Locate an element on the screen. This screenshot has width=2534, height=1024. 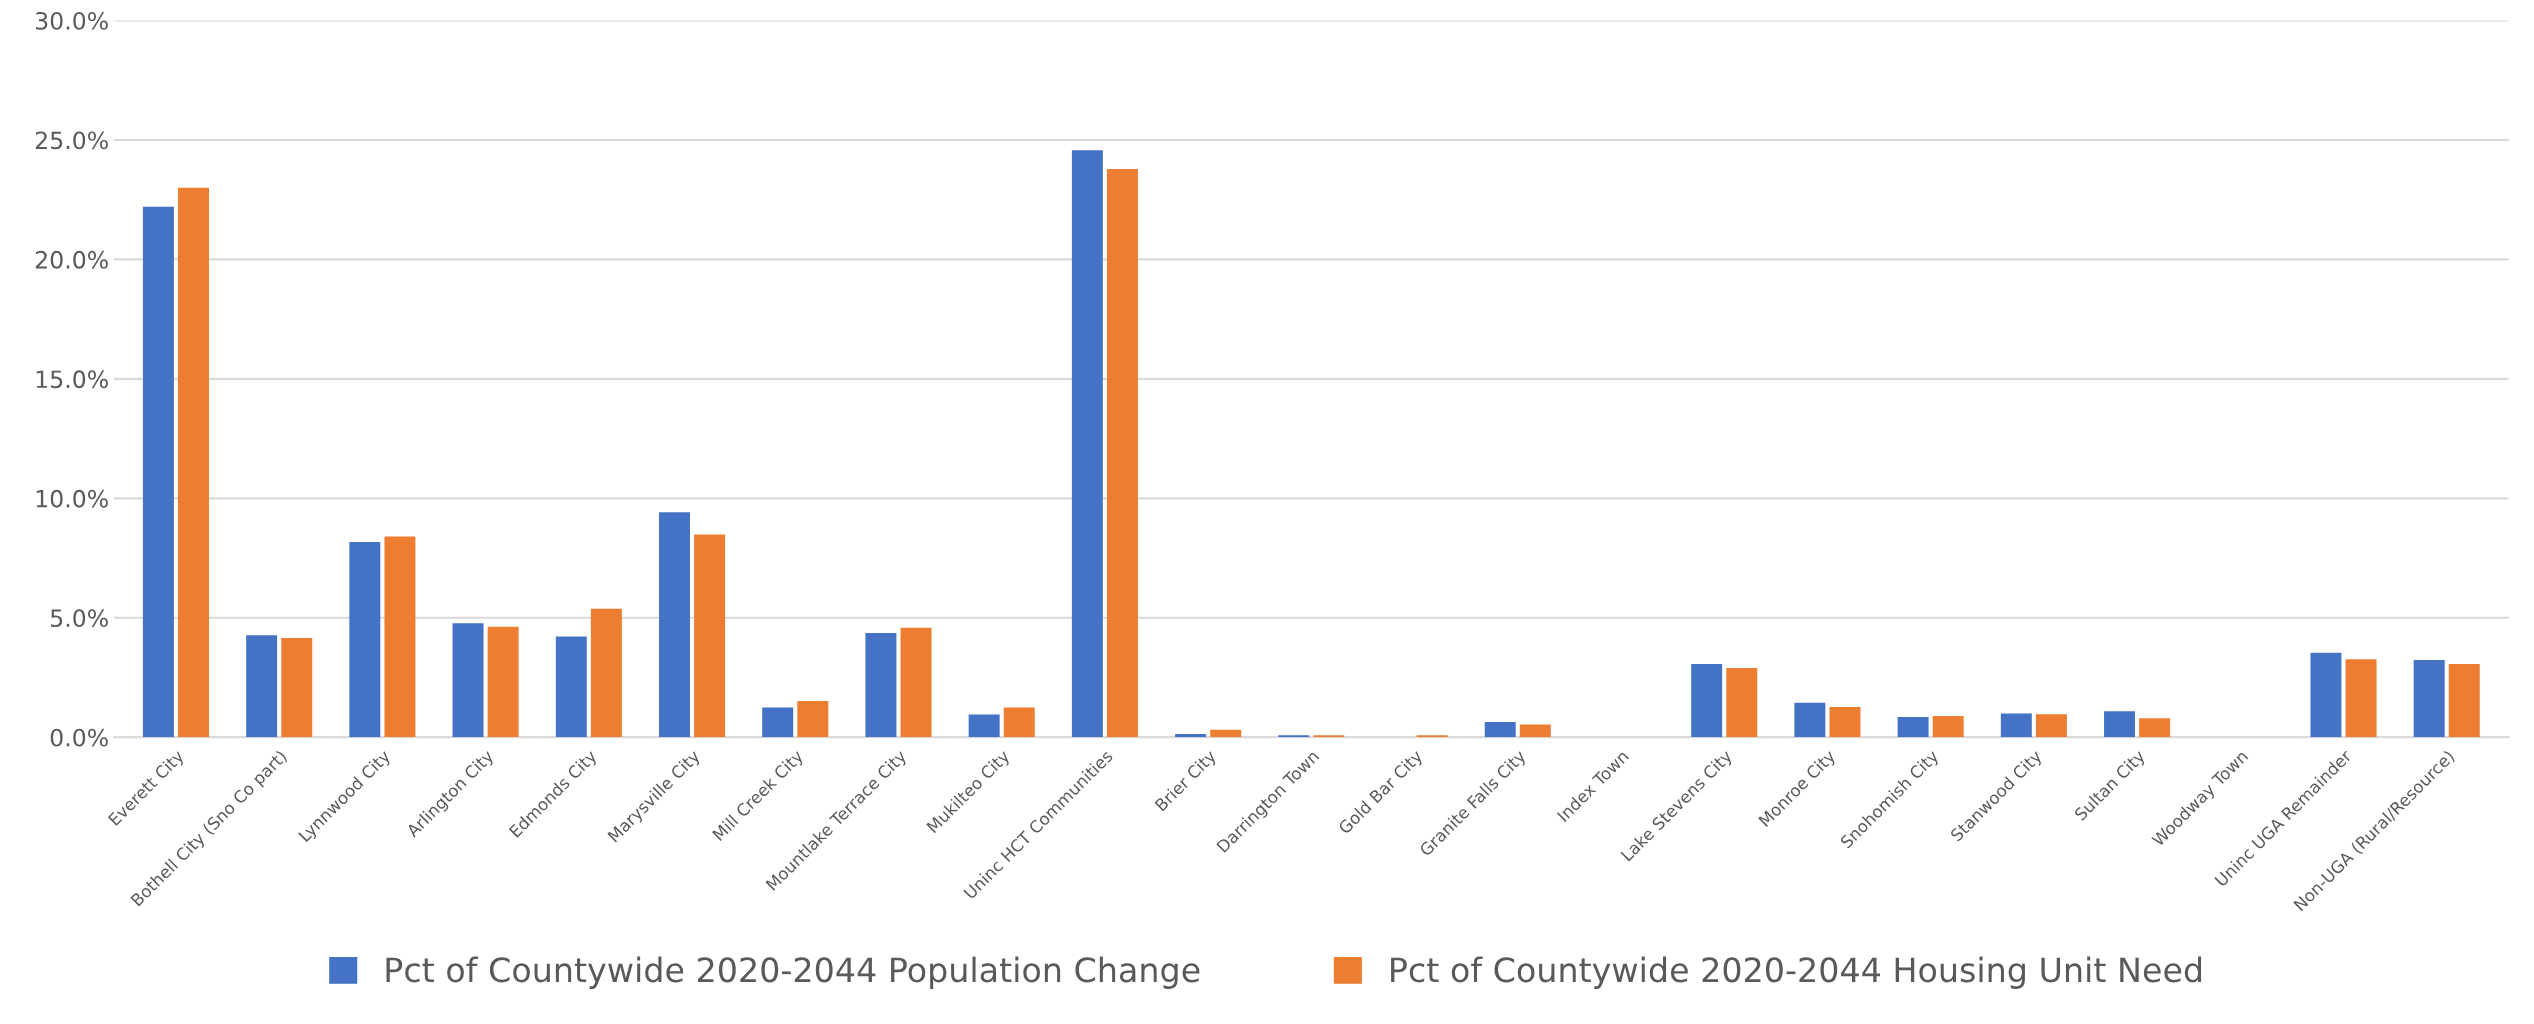
y-tick-label: 30.0% is located at coordinates (71, 20).